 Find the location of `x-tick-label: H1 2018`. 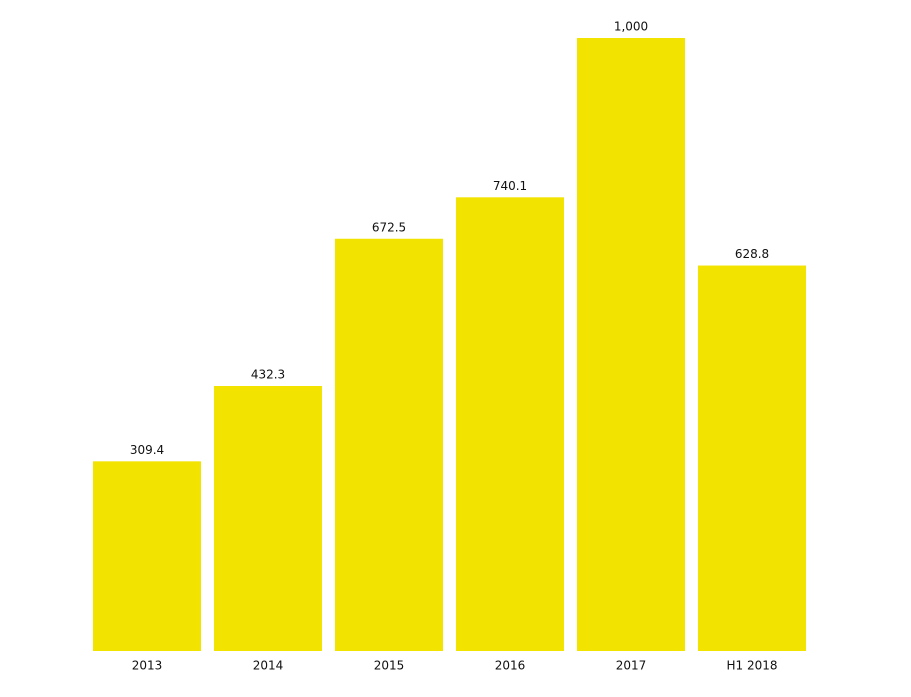

x-tick-label: H1 2018 is located at coordinates (751, 666).